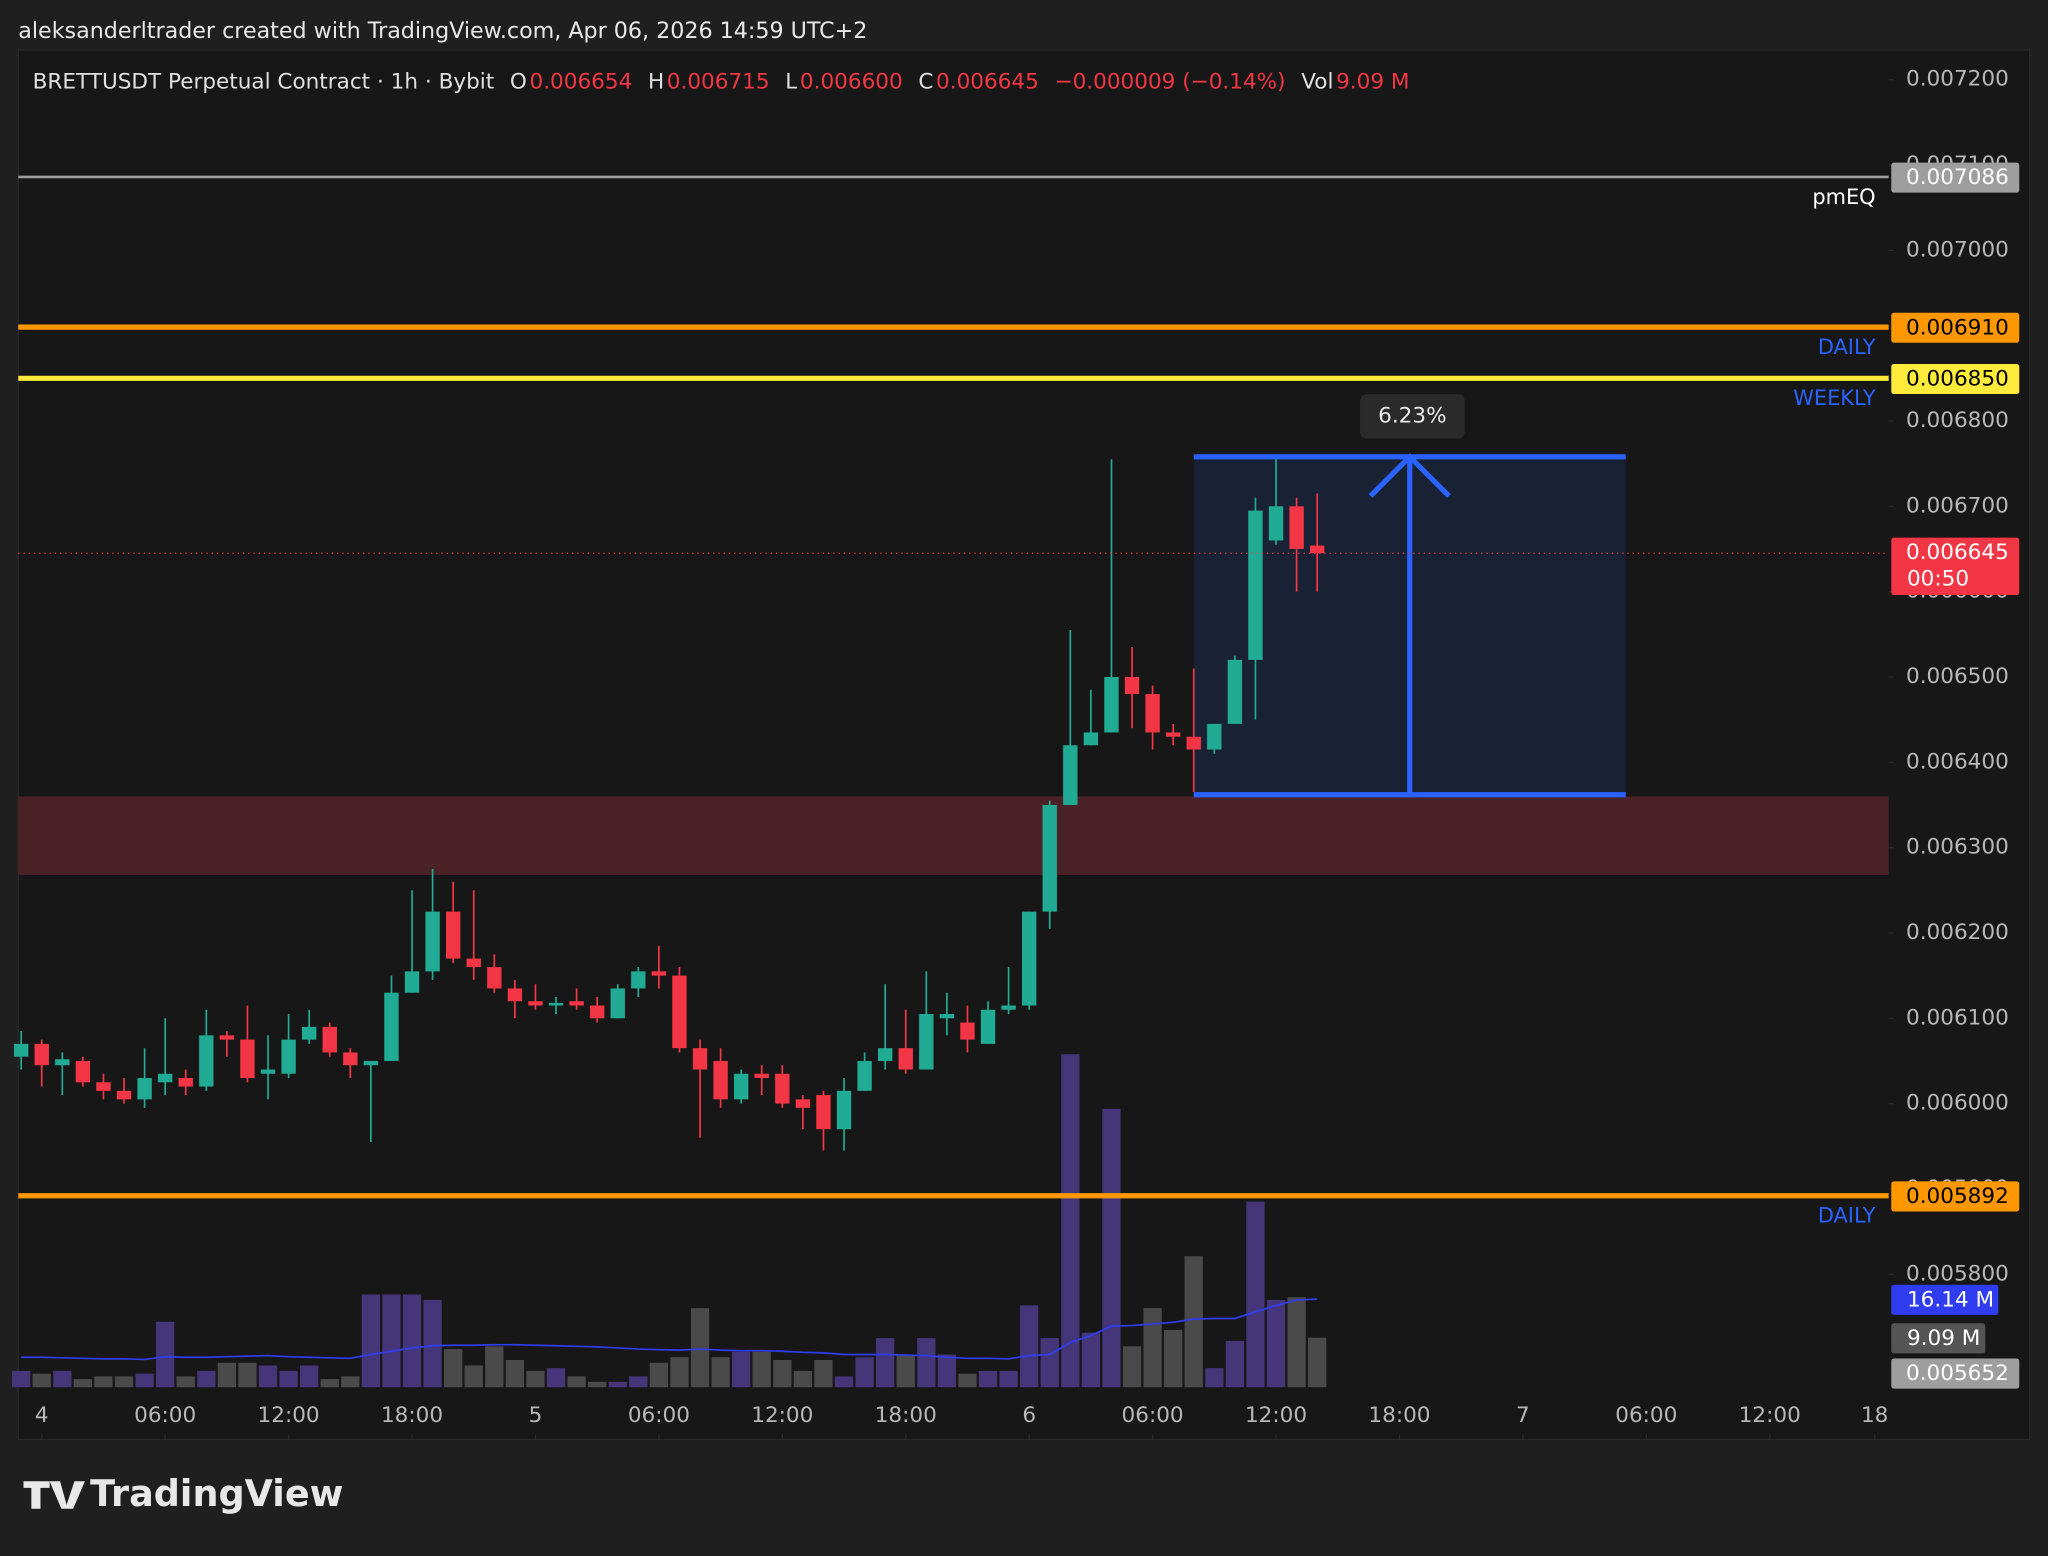 The image size is (2048, 1556). What do you see at coordinates (412, 1415) in the screenshot?
I see `x-tick-label: 18:00` at bounding box center [412, 1415].